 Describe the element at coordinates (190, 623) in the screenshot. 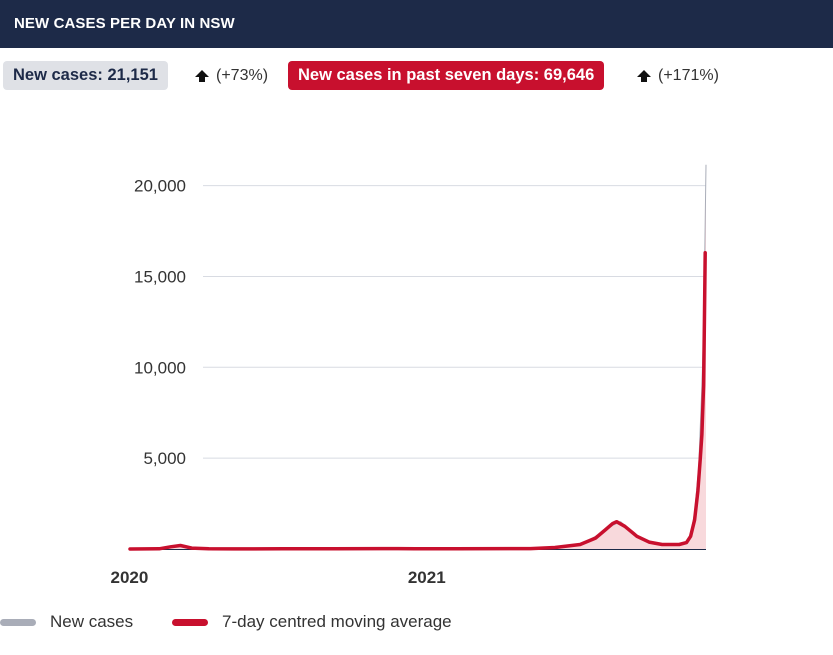

I see `legend-swatch-moving-average` at that location.